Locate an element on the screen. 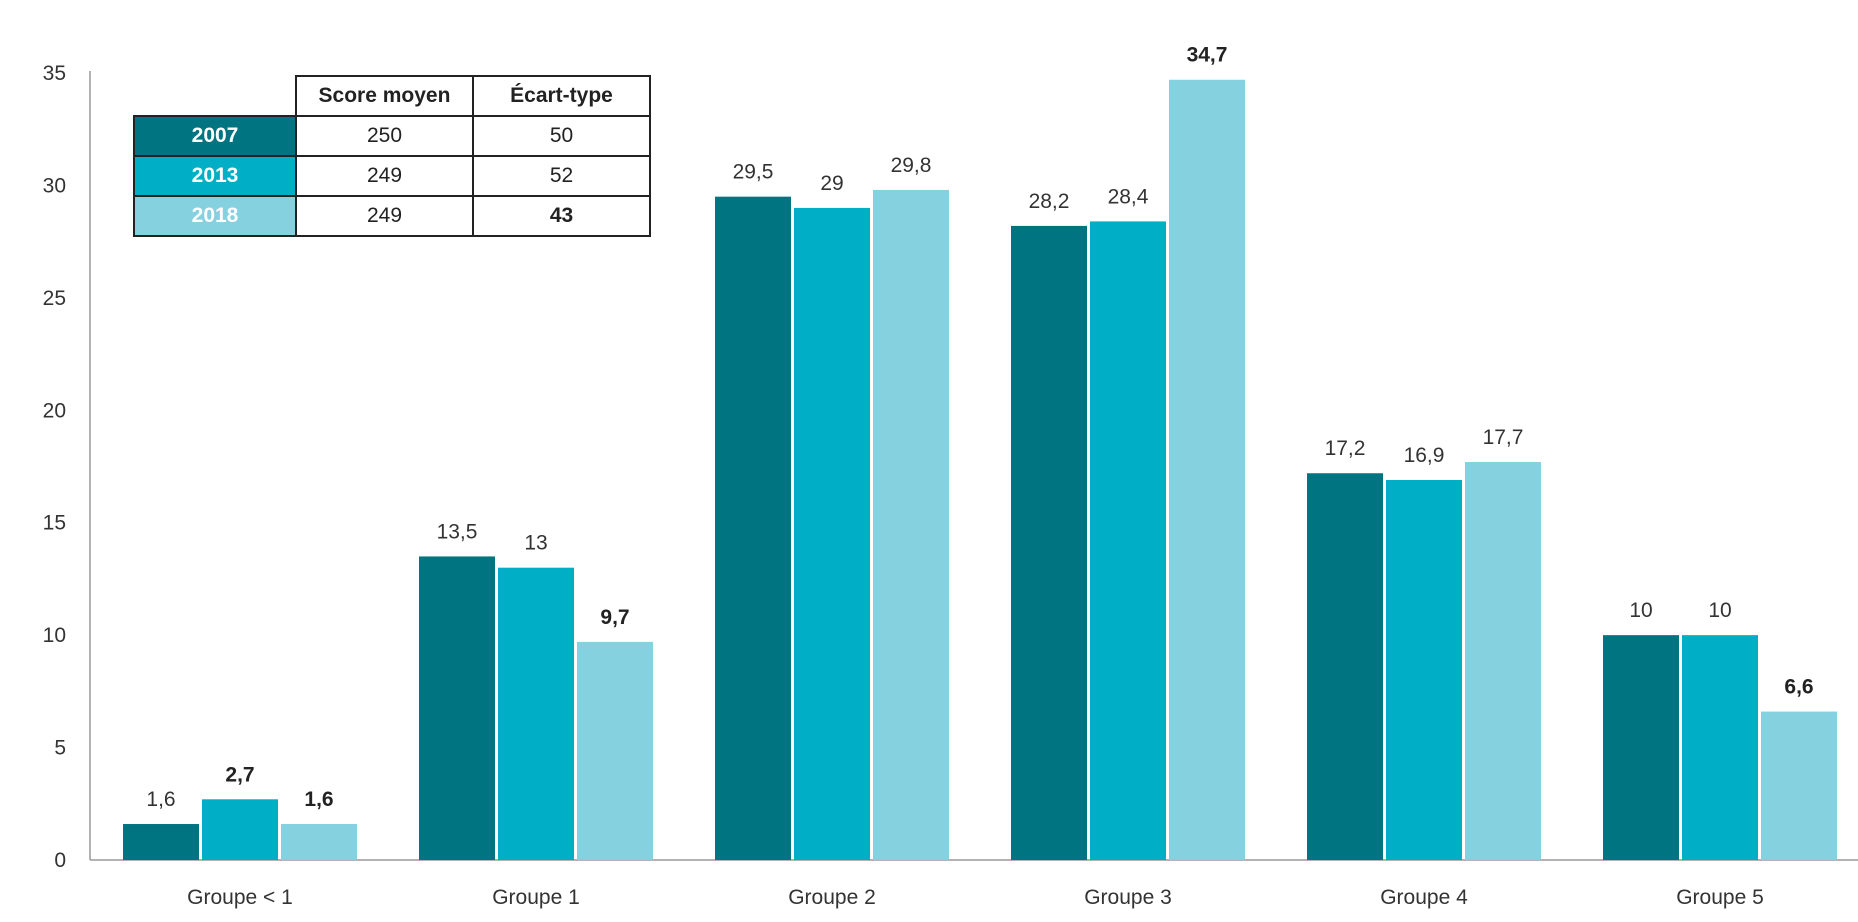  data-label: 16,9 is located at coordinates (1424, 455).